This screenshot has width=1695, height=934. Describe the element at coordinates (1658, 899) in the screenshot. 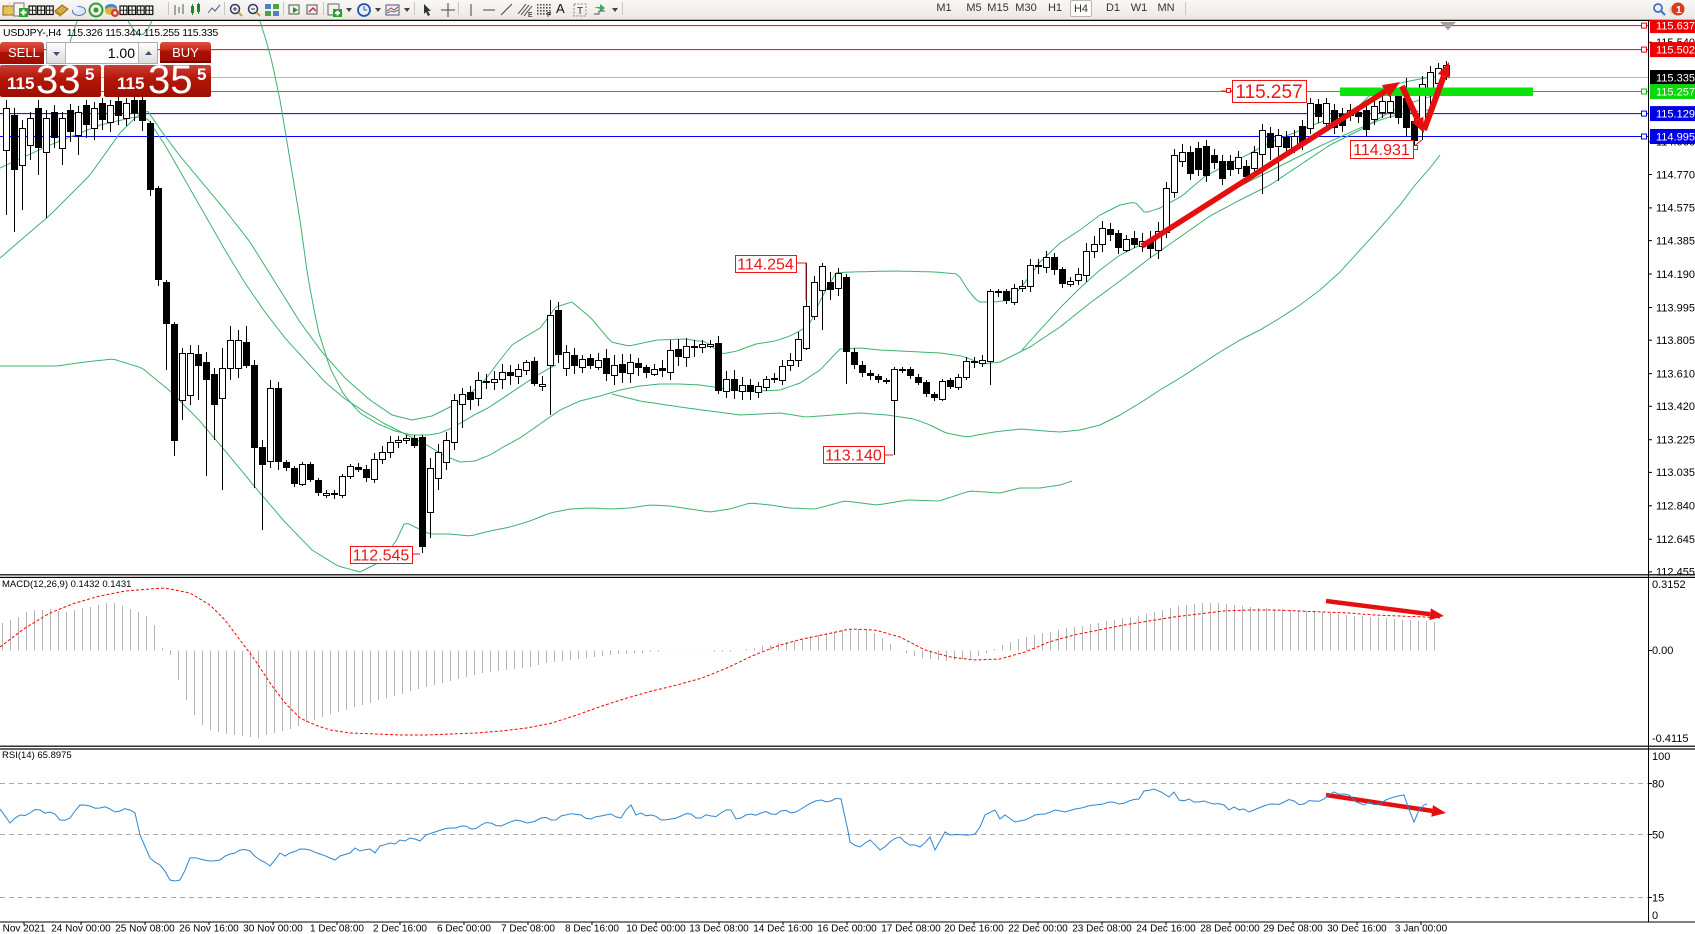

I see `svg-text: 15` at that location.